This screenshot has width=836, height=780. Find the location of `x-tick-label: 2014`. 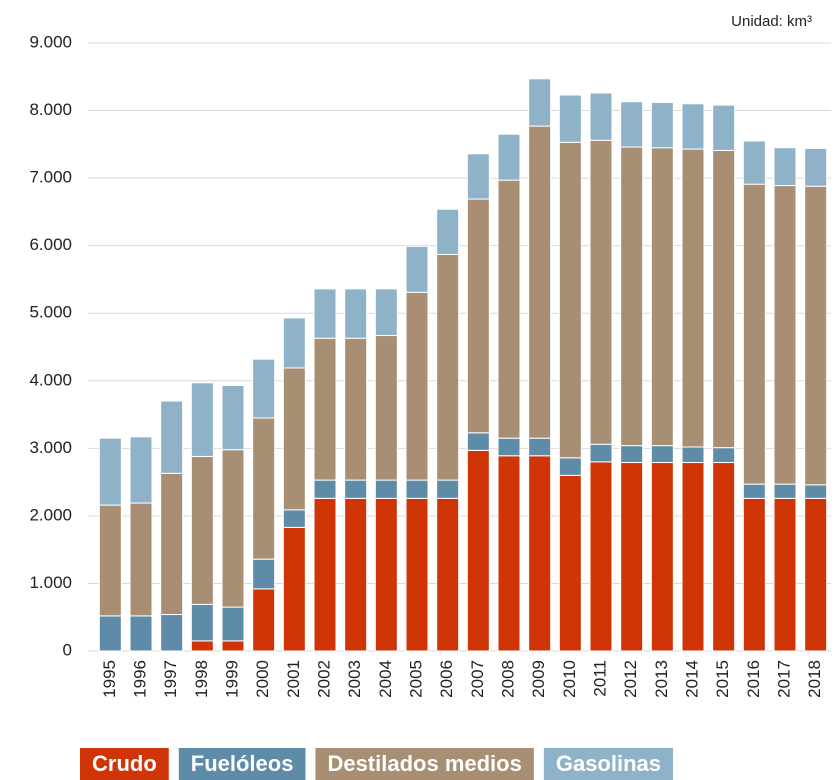

x-tick-label: 2014 is located at coordinates (691, 679).